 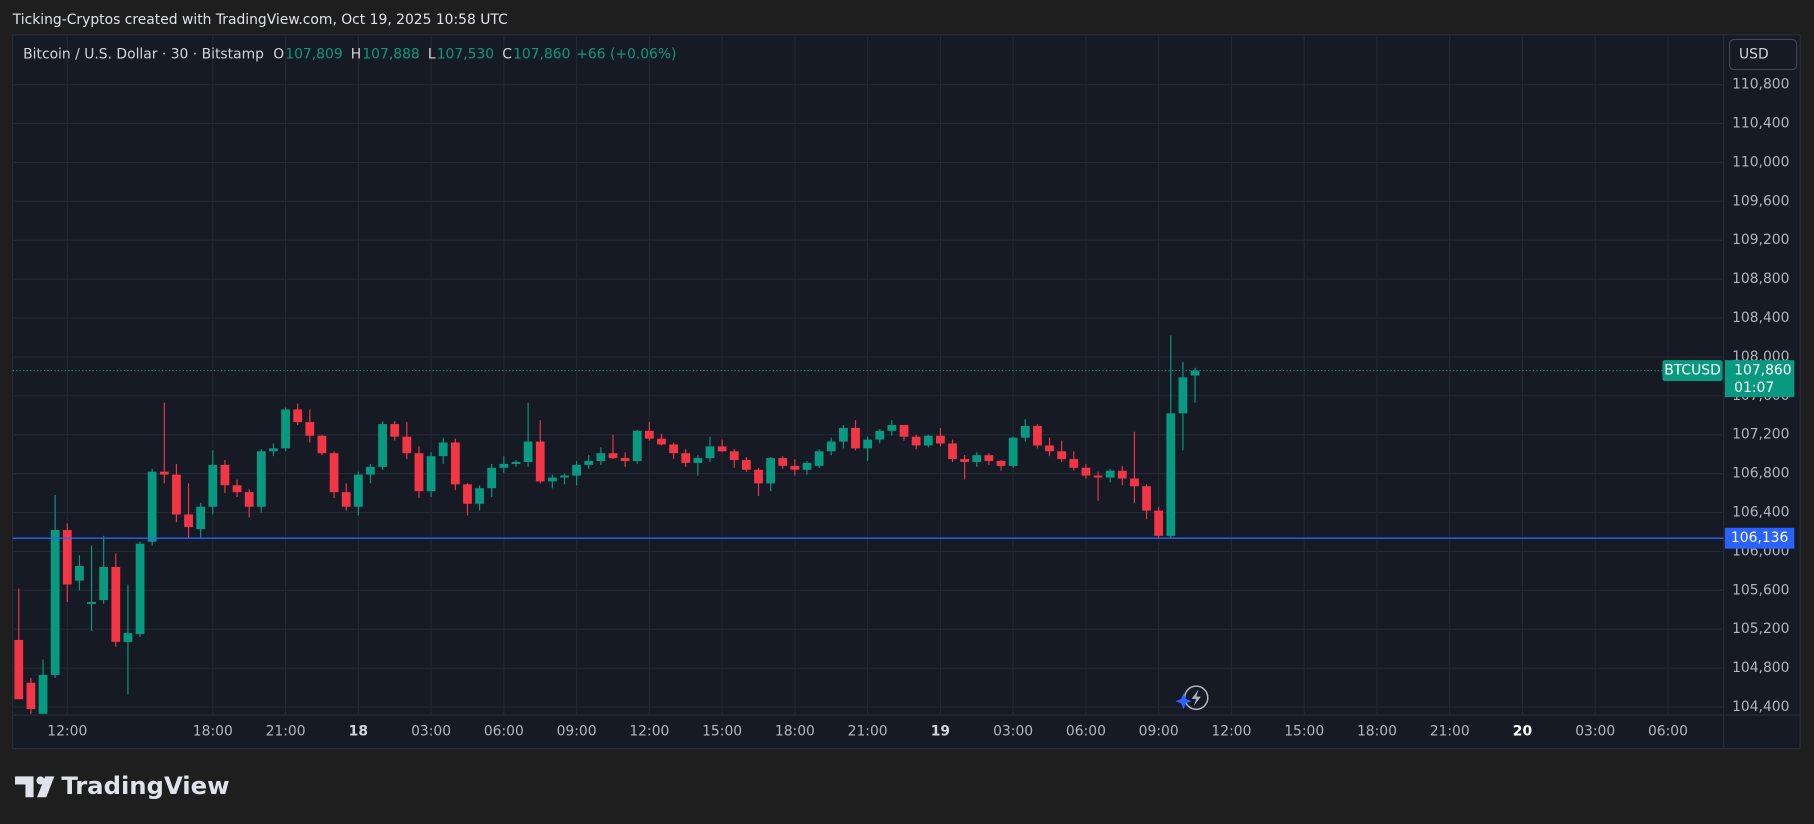 I want to click on ohlc-letter: C, so click(x=507, y=55).